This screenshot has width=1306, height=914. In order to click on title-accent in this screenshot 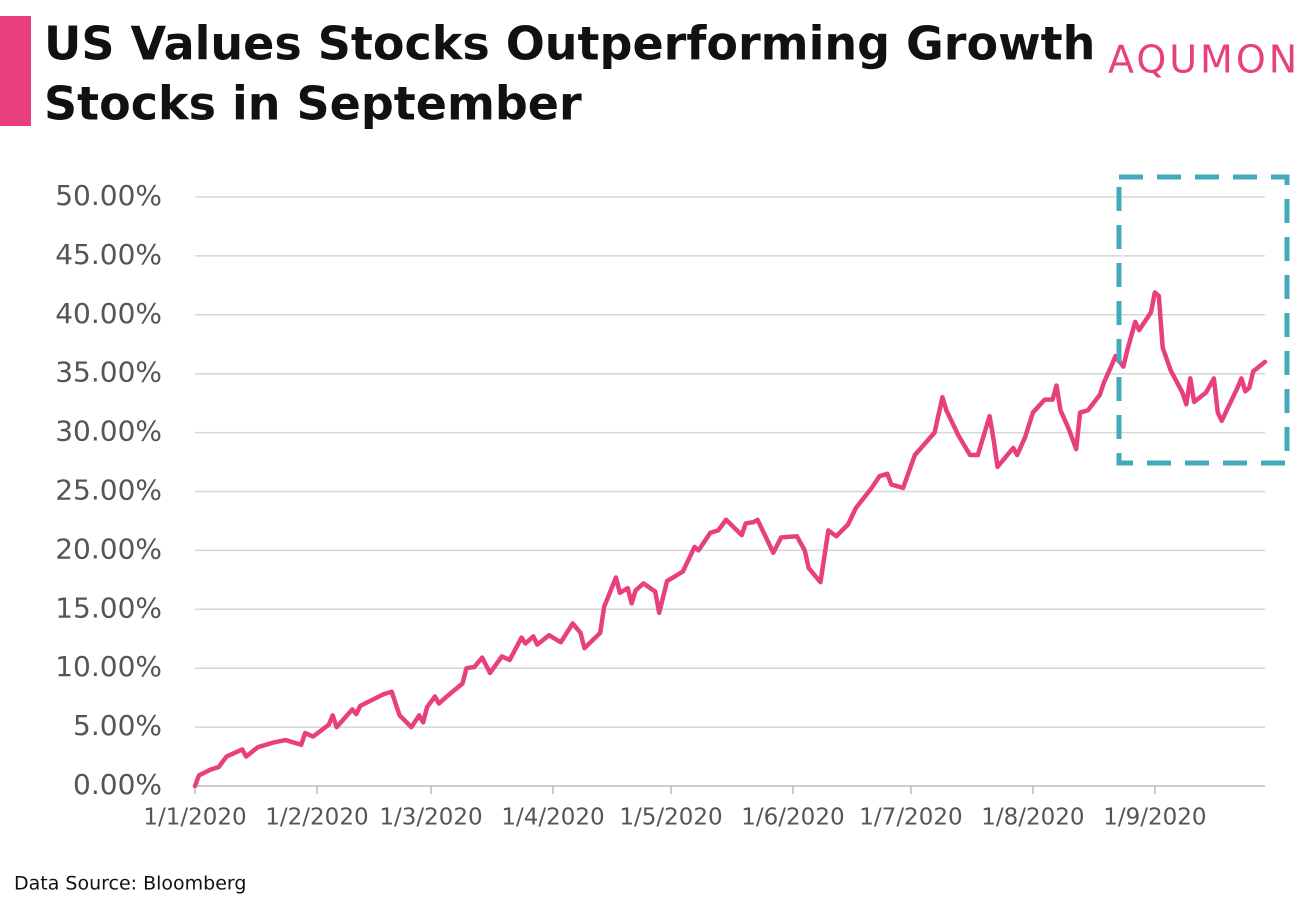, I will do `click(15, 71)`.